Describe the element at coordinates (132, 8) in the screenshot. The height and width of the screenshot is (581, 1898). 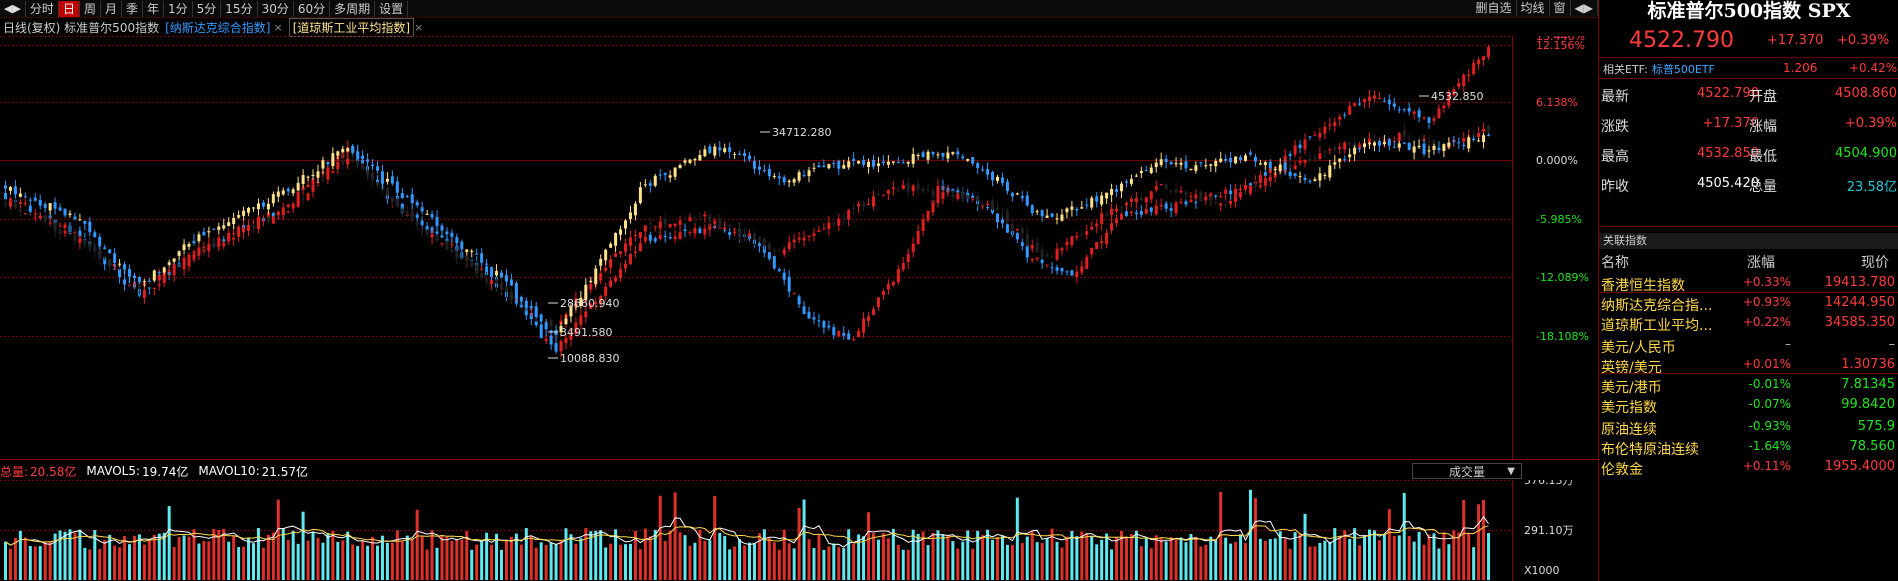
I see `period-tab: 季` at that location.